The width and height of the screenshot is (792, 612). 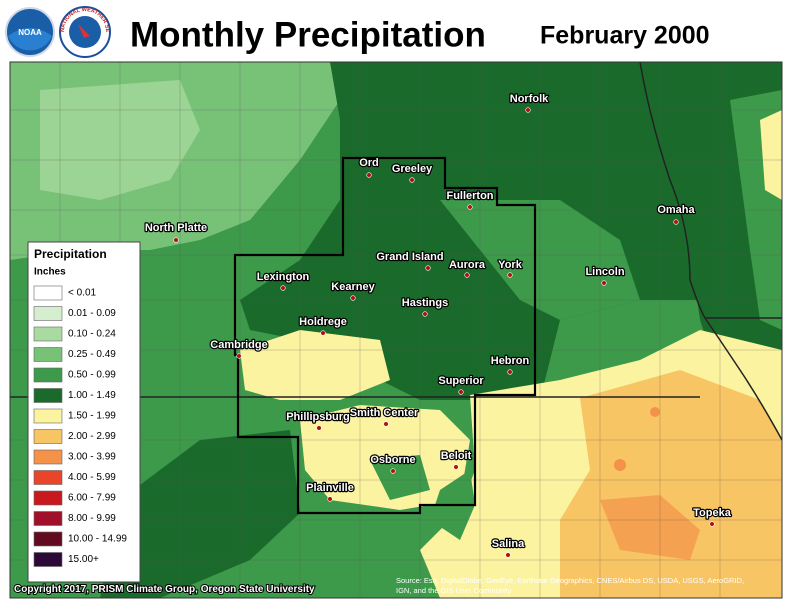 What do you see at coordinates (92, 375) in the screenshot?
I see `legend-label: 0.50 - 0.99` at bounding box center [92, 375].